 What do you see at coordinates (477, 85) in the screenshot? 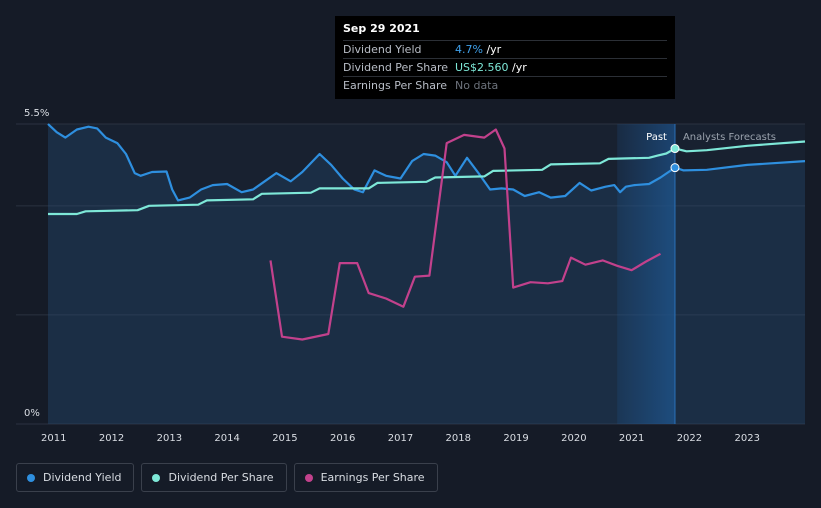
I see `tooltip-value: No data` at bounding box center [477, 85].